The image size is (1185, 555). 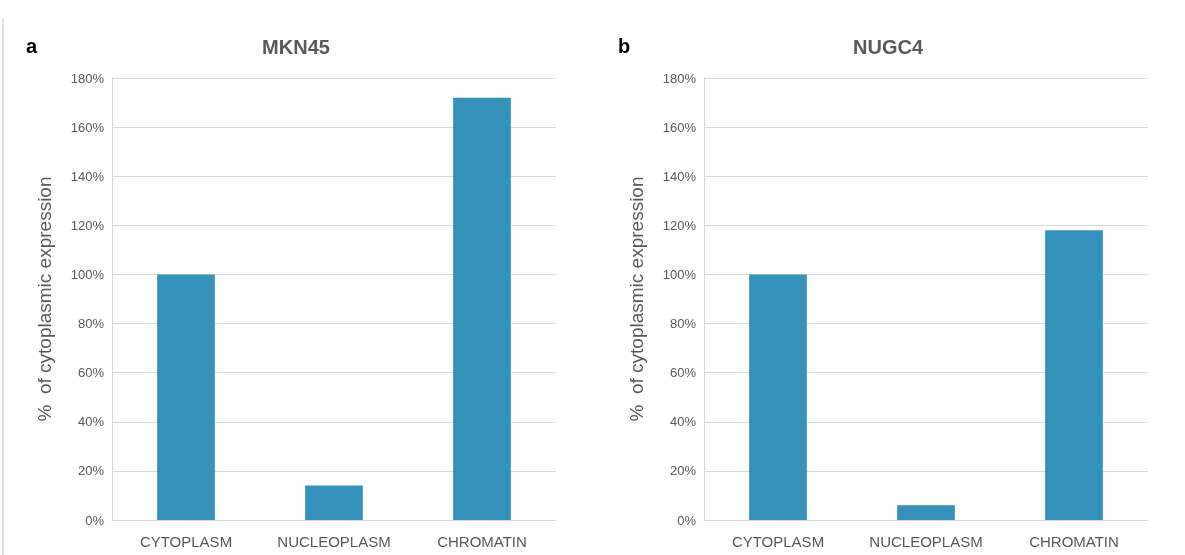 I want to click on text: b, so click(x=624, y=46).